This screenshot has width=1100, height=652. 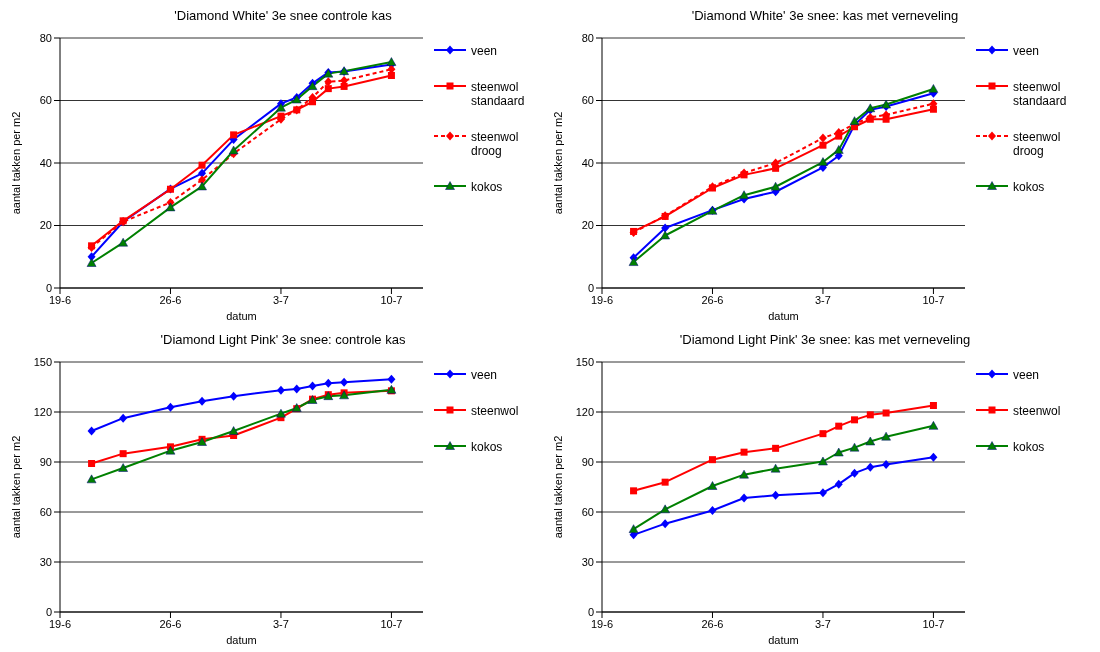 What do you see at coordinates (825, 16) in the screenshot?
I see `chart-title: 'Diamond White' 3e snee: kas met verneveling` at bounding box center [825, 16].